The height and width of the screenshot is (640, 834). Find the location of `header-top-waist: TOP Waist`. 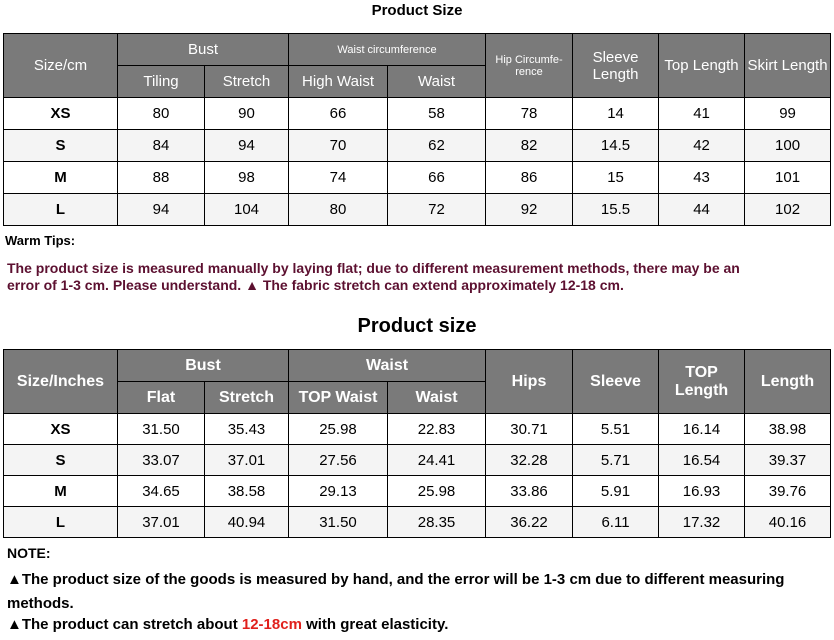

header-top-waist: TOP Waist is located at coordinates (338, 397).